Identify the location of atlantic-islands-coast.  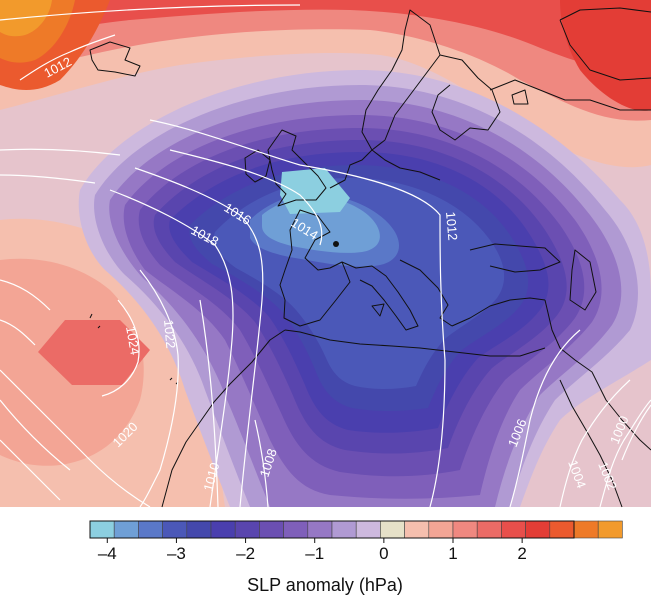
(134, 349).